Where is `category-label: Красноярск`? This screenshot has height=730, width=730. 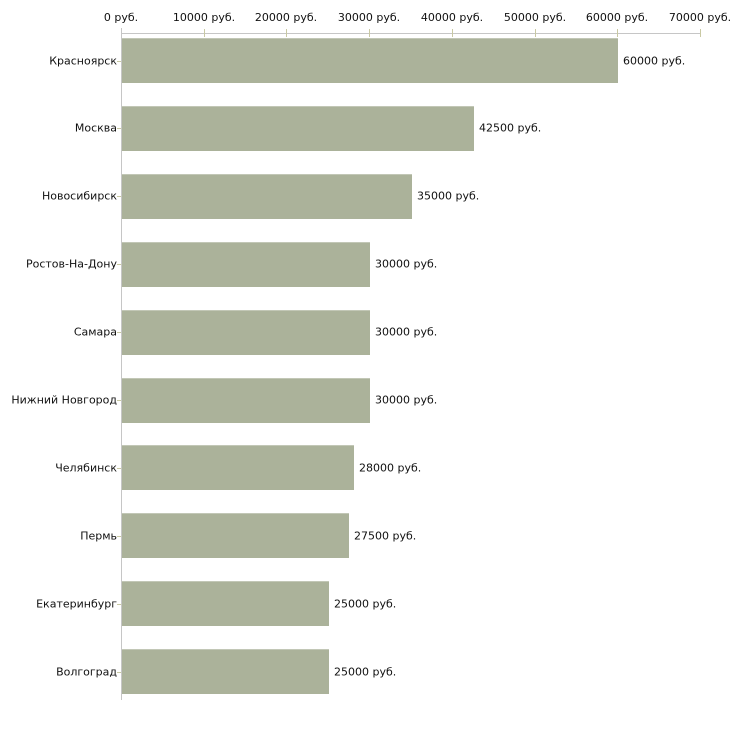
category-label: Красноярск is located at coordinates (83, 61).